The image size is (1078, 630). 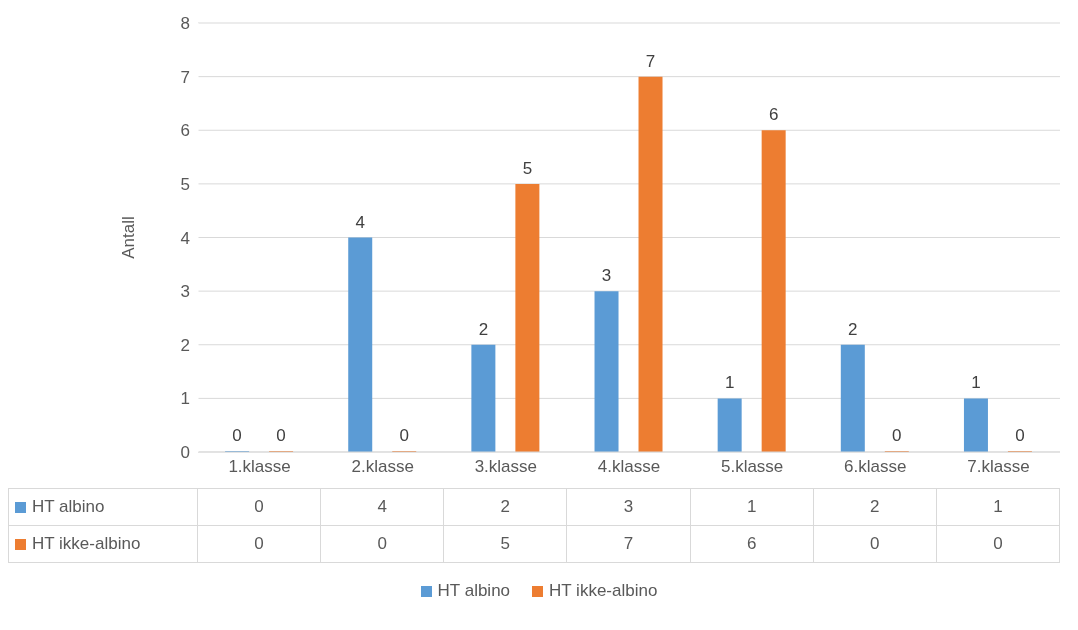 I want to click on y-tick-label: 2, so click(x=185, y=345).